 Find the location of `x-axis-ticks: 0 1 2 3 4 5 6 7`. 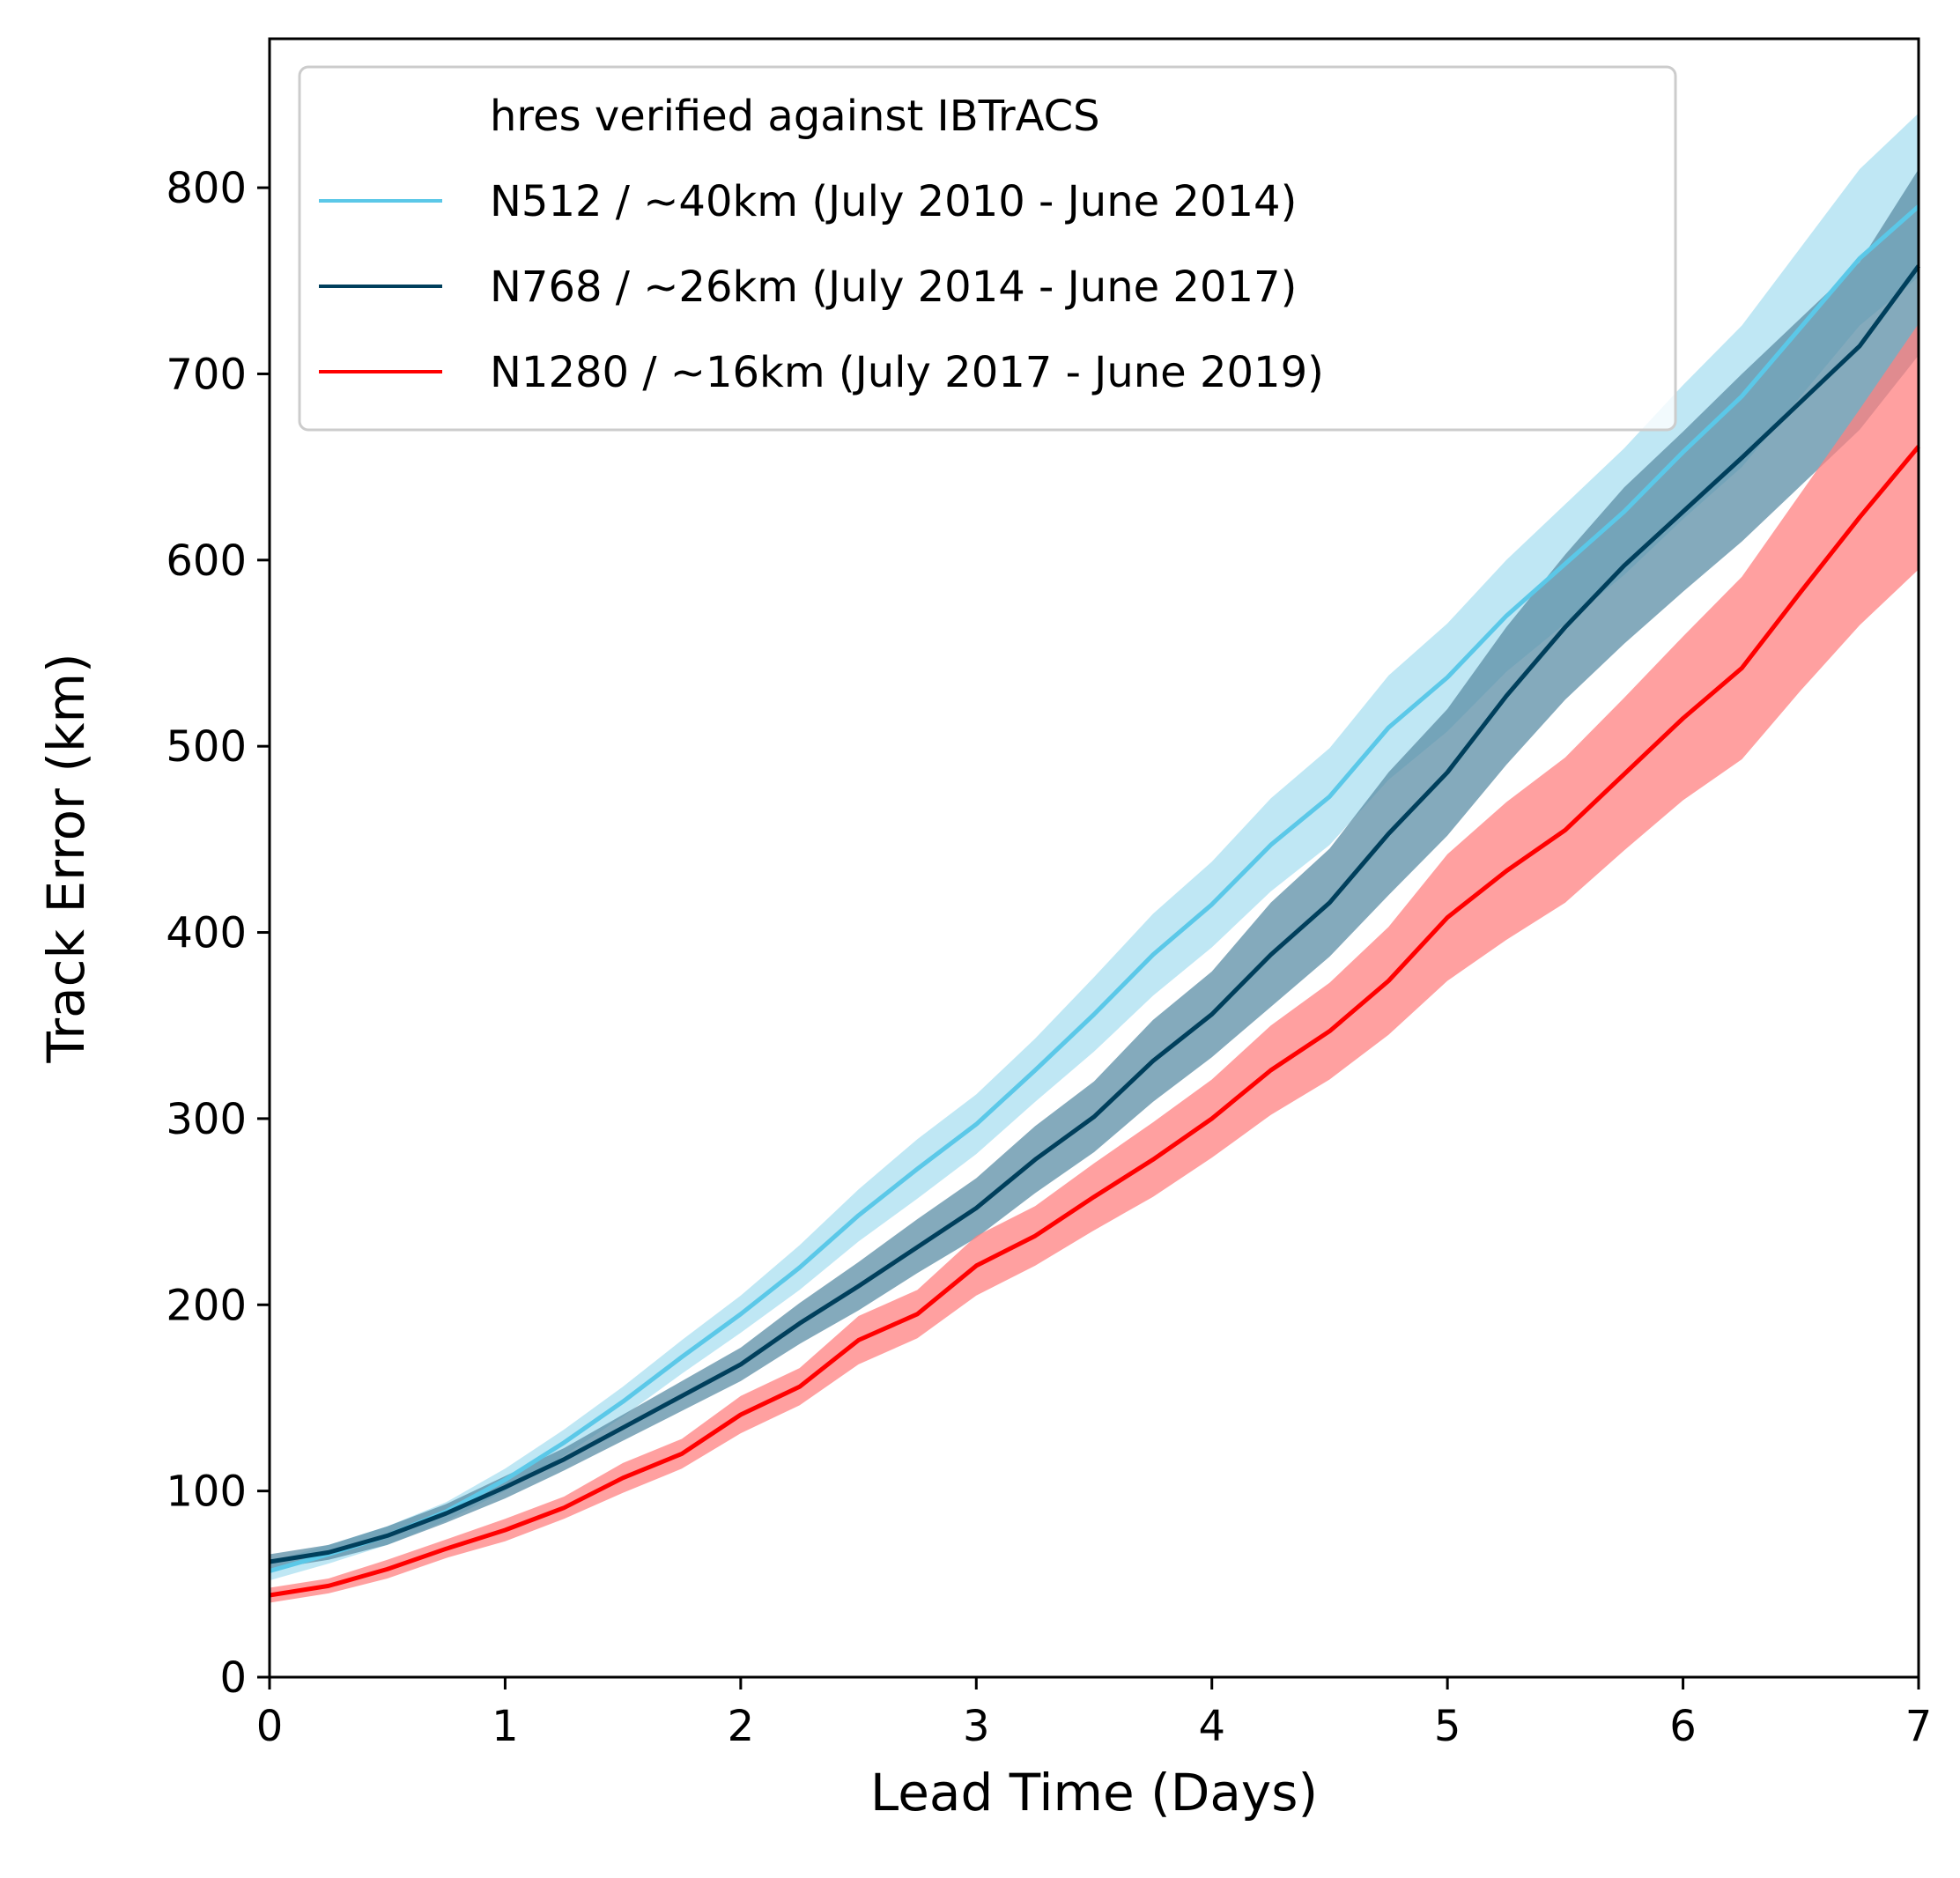

x-axis-ticks: 0 1 2 3 4 5 6 7 is located at coordinates (1094, 1714).